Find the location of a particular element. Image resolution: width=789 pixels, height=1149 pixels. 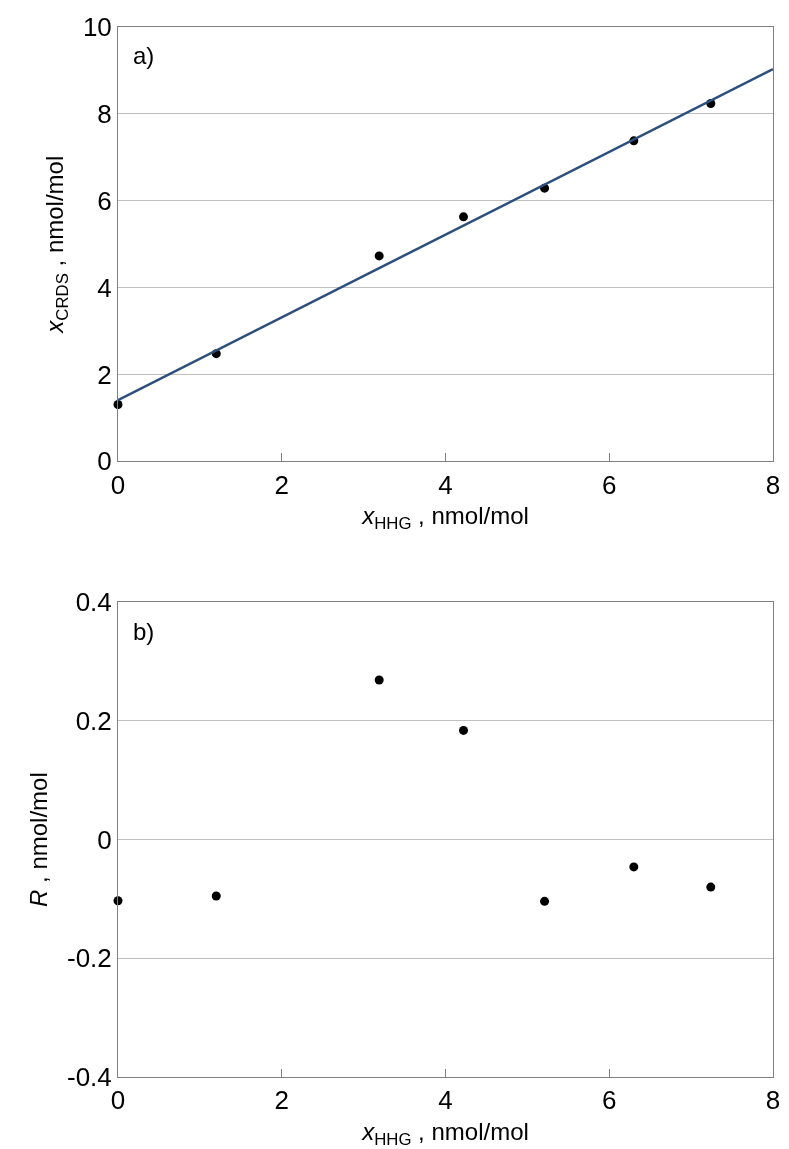

y-tick-label: 4 is located at coordinates (104, 287).